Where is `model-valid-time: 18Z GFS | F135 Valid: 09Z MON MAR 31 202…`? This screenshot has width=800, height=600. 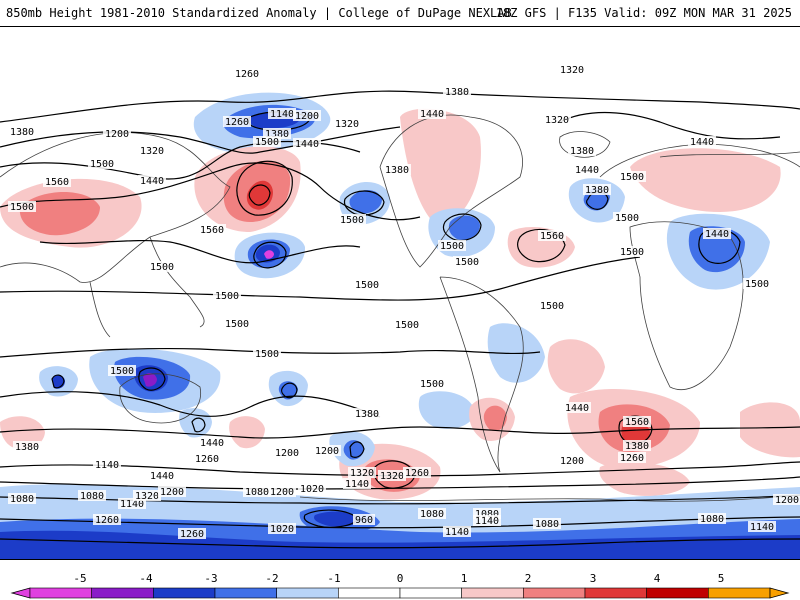 model-valid-time: 18Z GFS | F135 Valid: 09Z MON MAR 31 202… is located at coordinates (643, 13).